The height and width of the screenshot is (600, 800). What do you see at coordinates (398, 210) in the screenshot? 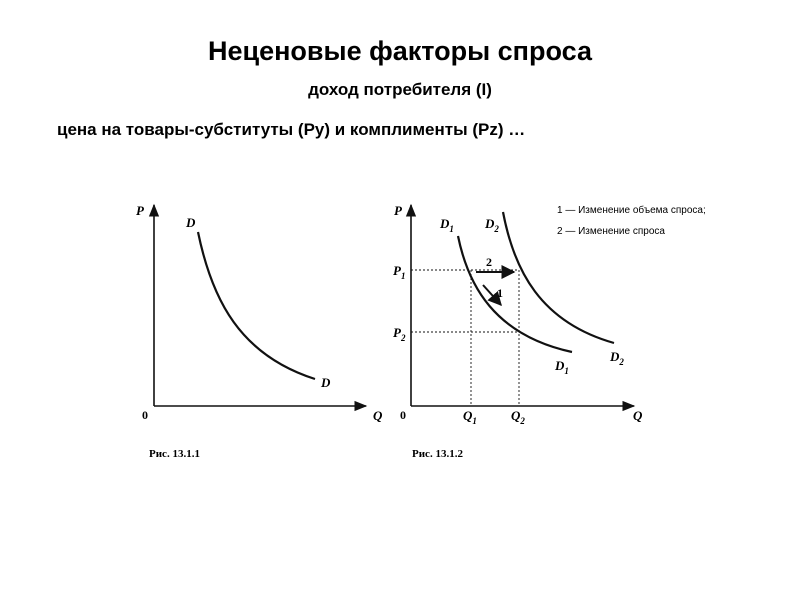
I see `chart-2-y-label: P` at bounding box center [398, 210].